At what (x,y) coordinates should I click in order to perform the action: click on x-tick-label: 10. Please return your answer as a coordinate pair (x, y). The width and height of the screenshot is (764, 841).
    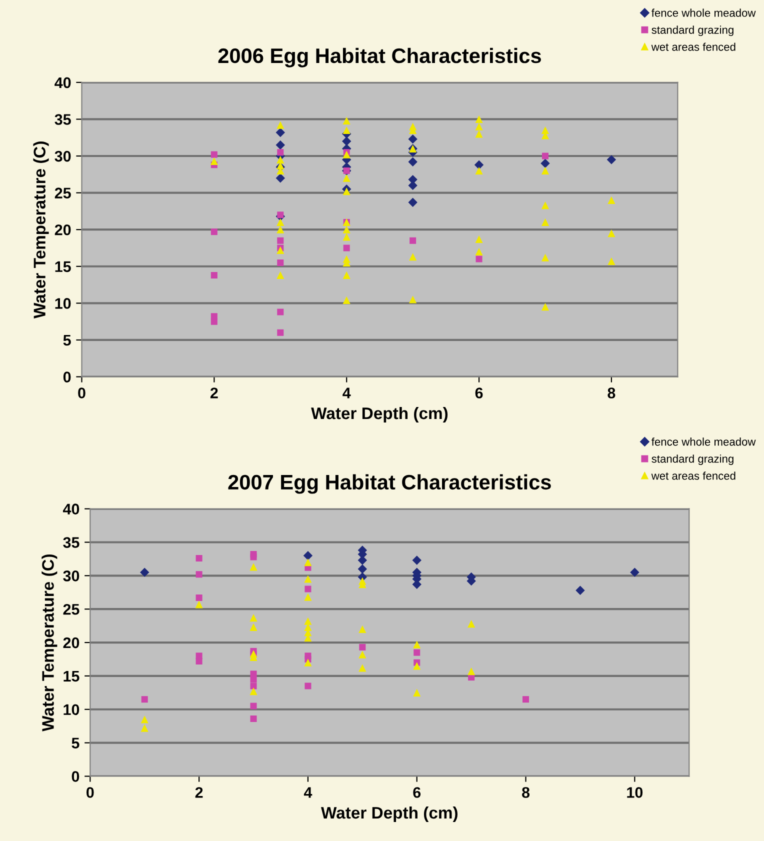
    Looking at the image, I should click on (635, 792).